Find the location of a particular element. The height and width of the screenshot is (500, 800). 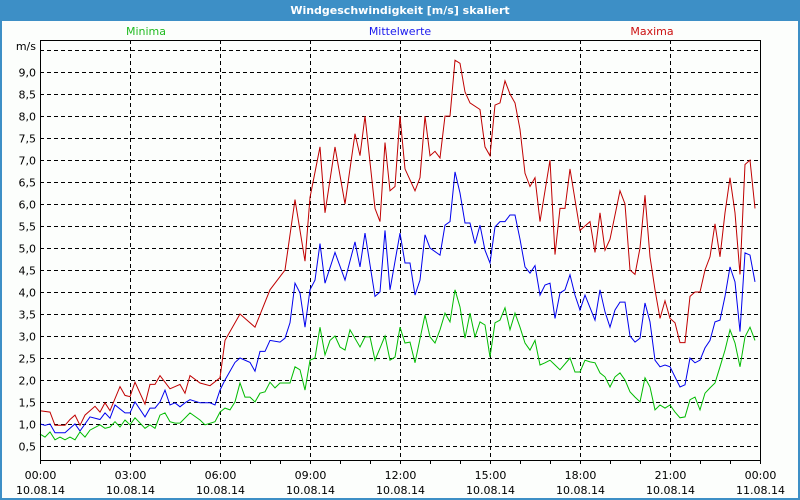

x-tick-date: 11.08.14 is located at coordinates (760, 490).